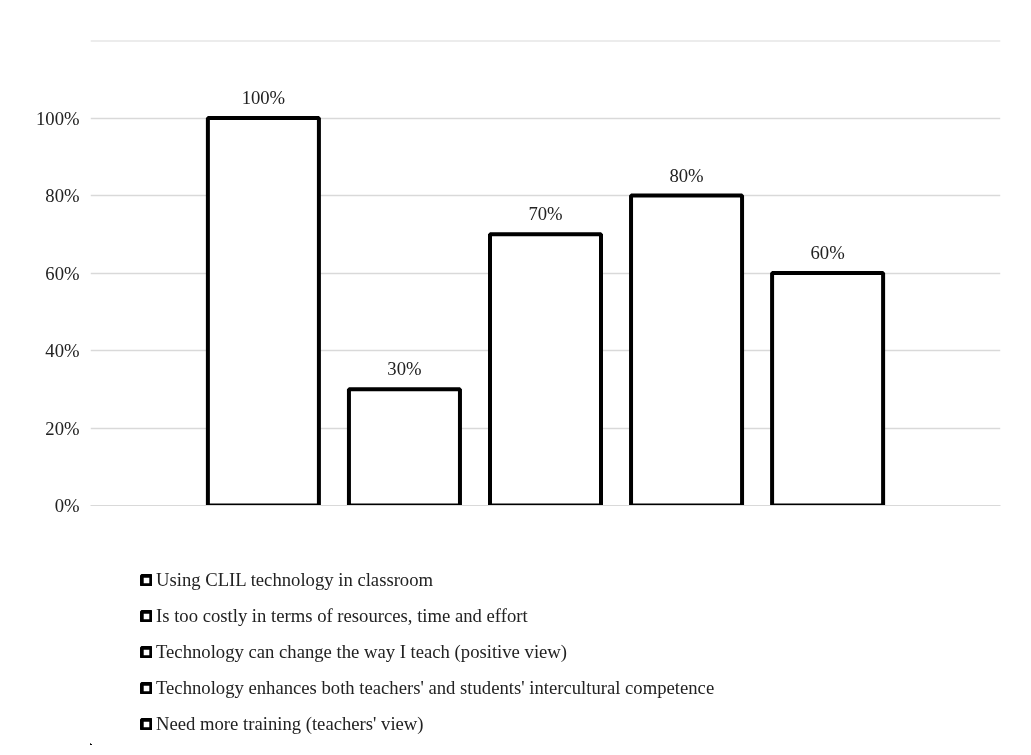 The image size is (1031, 755). I want to click on legend-label: Technology enhances both teachers' and students' intercultural competence, so click(435, 688).